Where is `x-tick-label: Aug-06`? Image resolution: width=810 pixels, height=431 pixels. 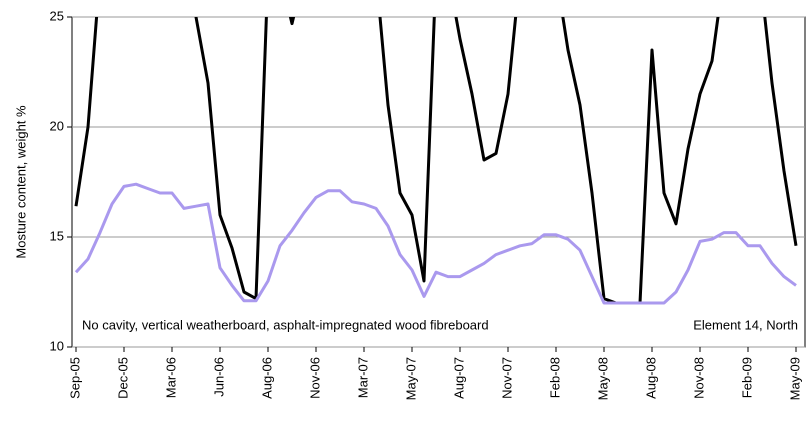
x-tick-label: Aug-06 is located at coordinates (266, 378).